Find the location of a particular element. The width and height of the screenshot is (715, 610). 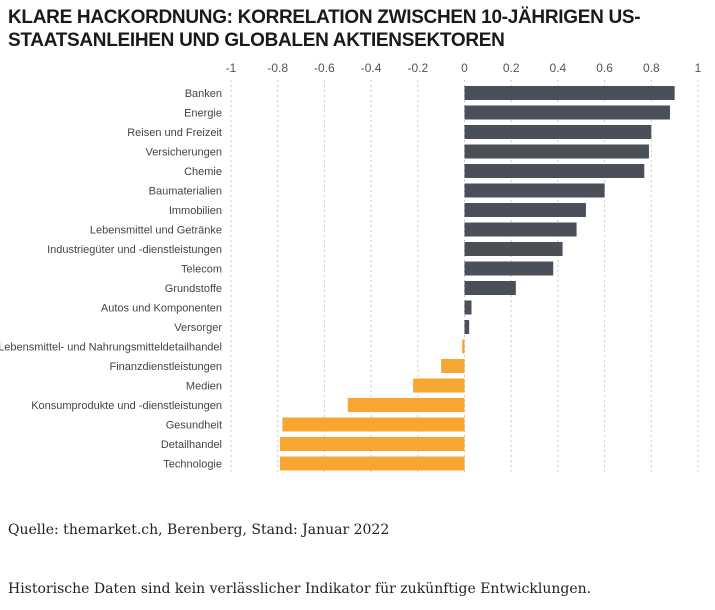

x-tick-label: -1 is located at coordinates (231, 68).